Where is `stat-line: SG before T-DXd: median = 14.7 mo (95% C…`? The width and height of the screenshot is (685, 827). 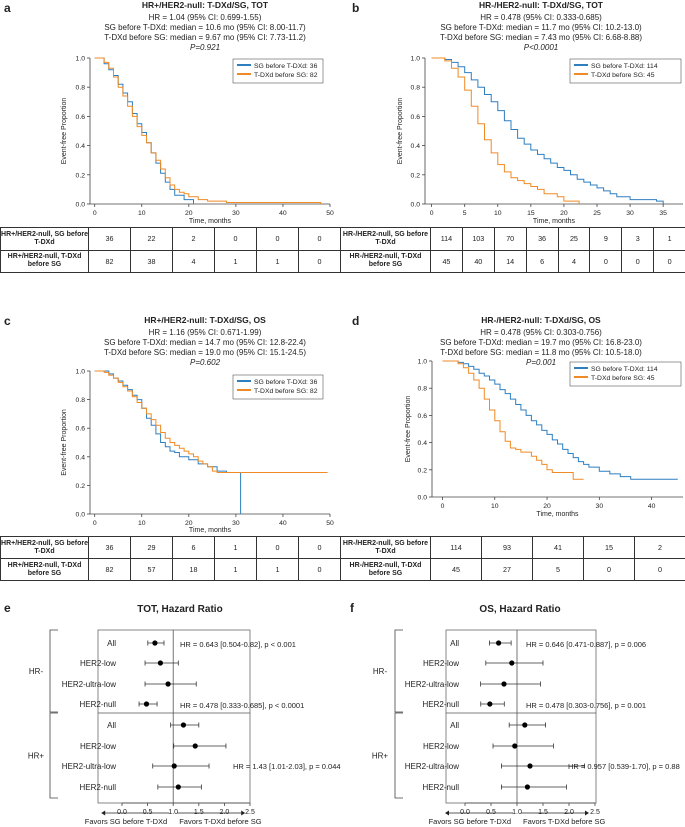
stat-line: SG before T-DXd: median = 14.7 mo (95% C… is located at coordinates (205, 342).